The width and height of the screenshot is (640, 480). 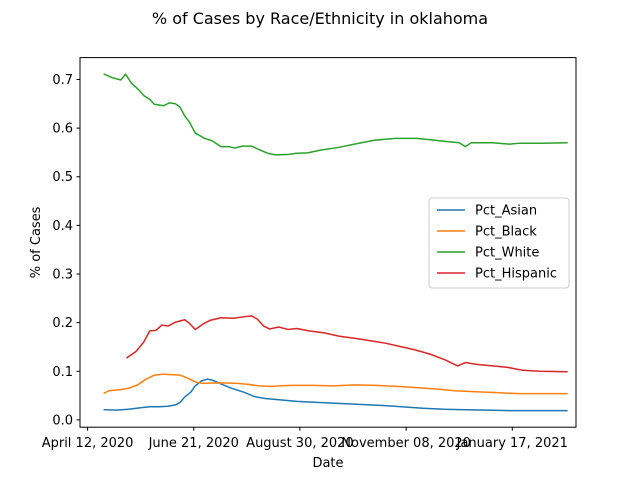 What do you see at coordinates (506, 211) in the screenshot?
I see `legend-entry-label: Pct_Asian` at bounding box center [506, 211].